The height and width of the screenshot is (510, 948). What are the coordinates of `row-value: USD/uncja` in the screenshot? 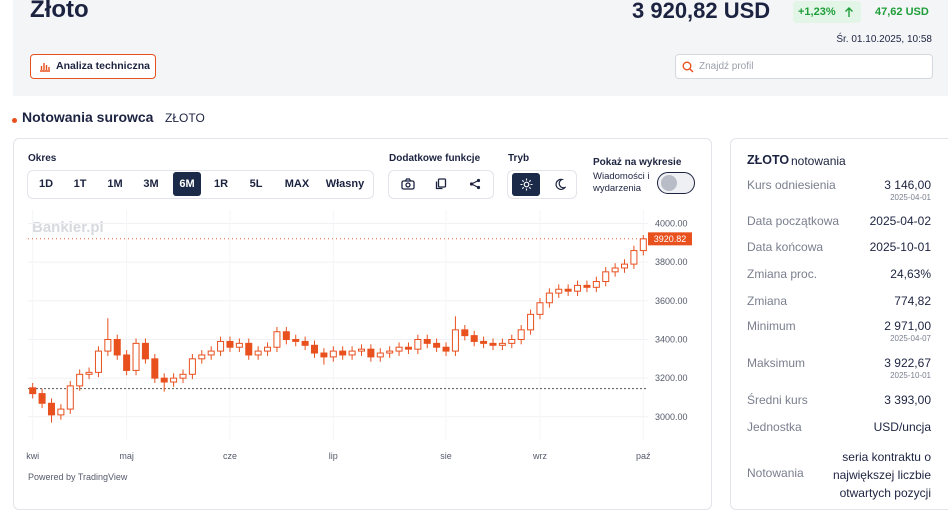 It's located at (902, 427).